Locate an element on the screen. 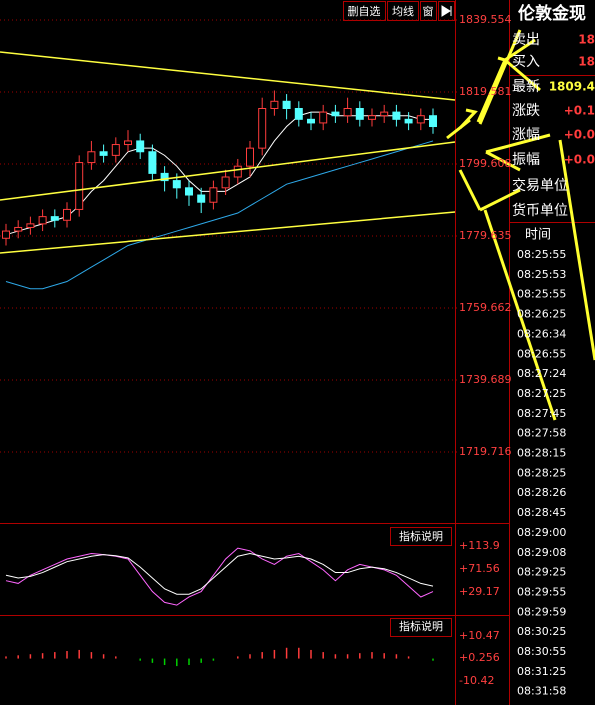 The width and height of the screenshot is (595, 705). trade-time: 08:28:45 is located at coordinates (541, 512).